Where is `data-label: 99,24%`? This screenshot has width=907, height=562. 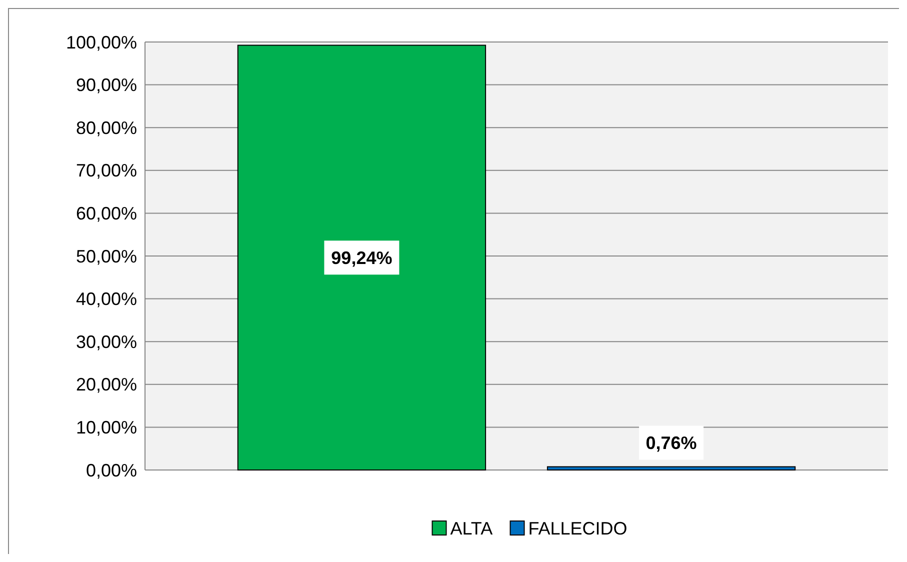
data-label: 99,24% is located at coordinates (361, 258).